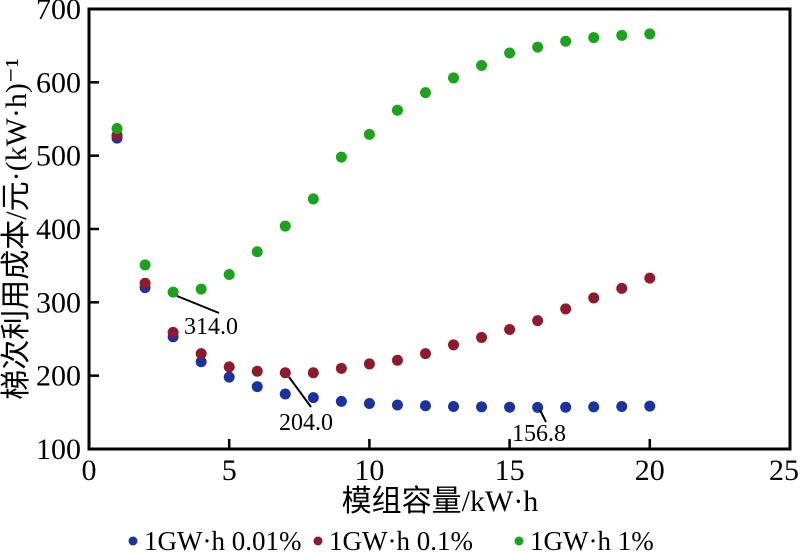 Image resolution: width=800 pixels, height=553 pixels. Describe the element at coordinates (16, 228) in the screenshot. I see `y-axis-label: 梯次利用成本/元·(kW·h)⁻¹` at that location.